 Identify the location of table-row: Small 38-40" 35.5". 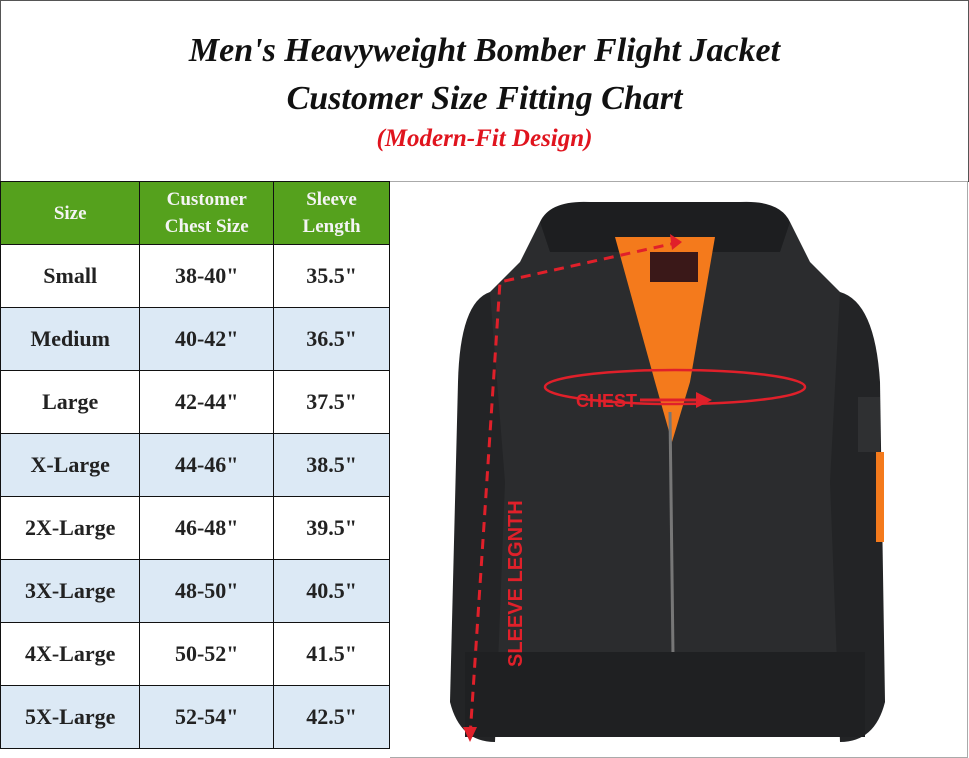
(195, 276).